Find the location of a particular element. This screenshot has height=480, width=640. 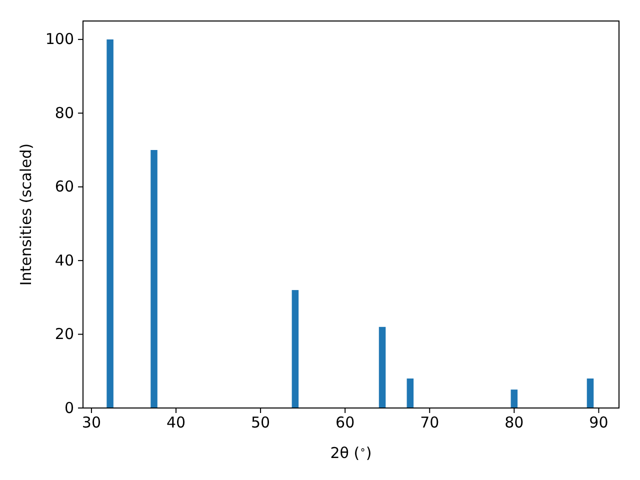

y-tick-label: 20 is located at coordinates (64, 334).